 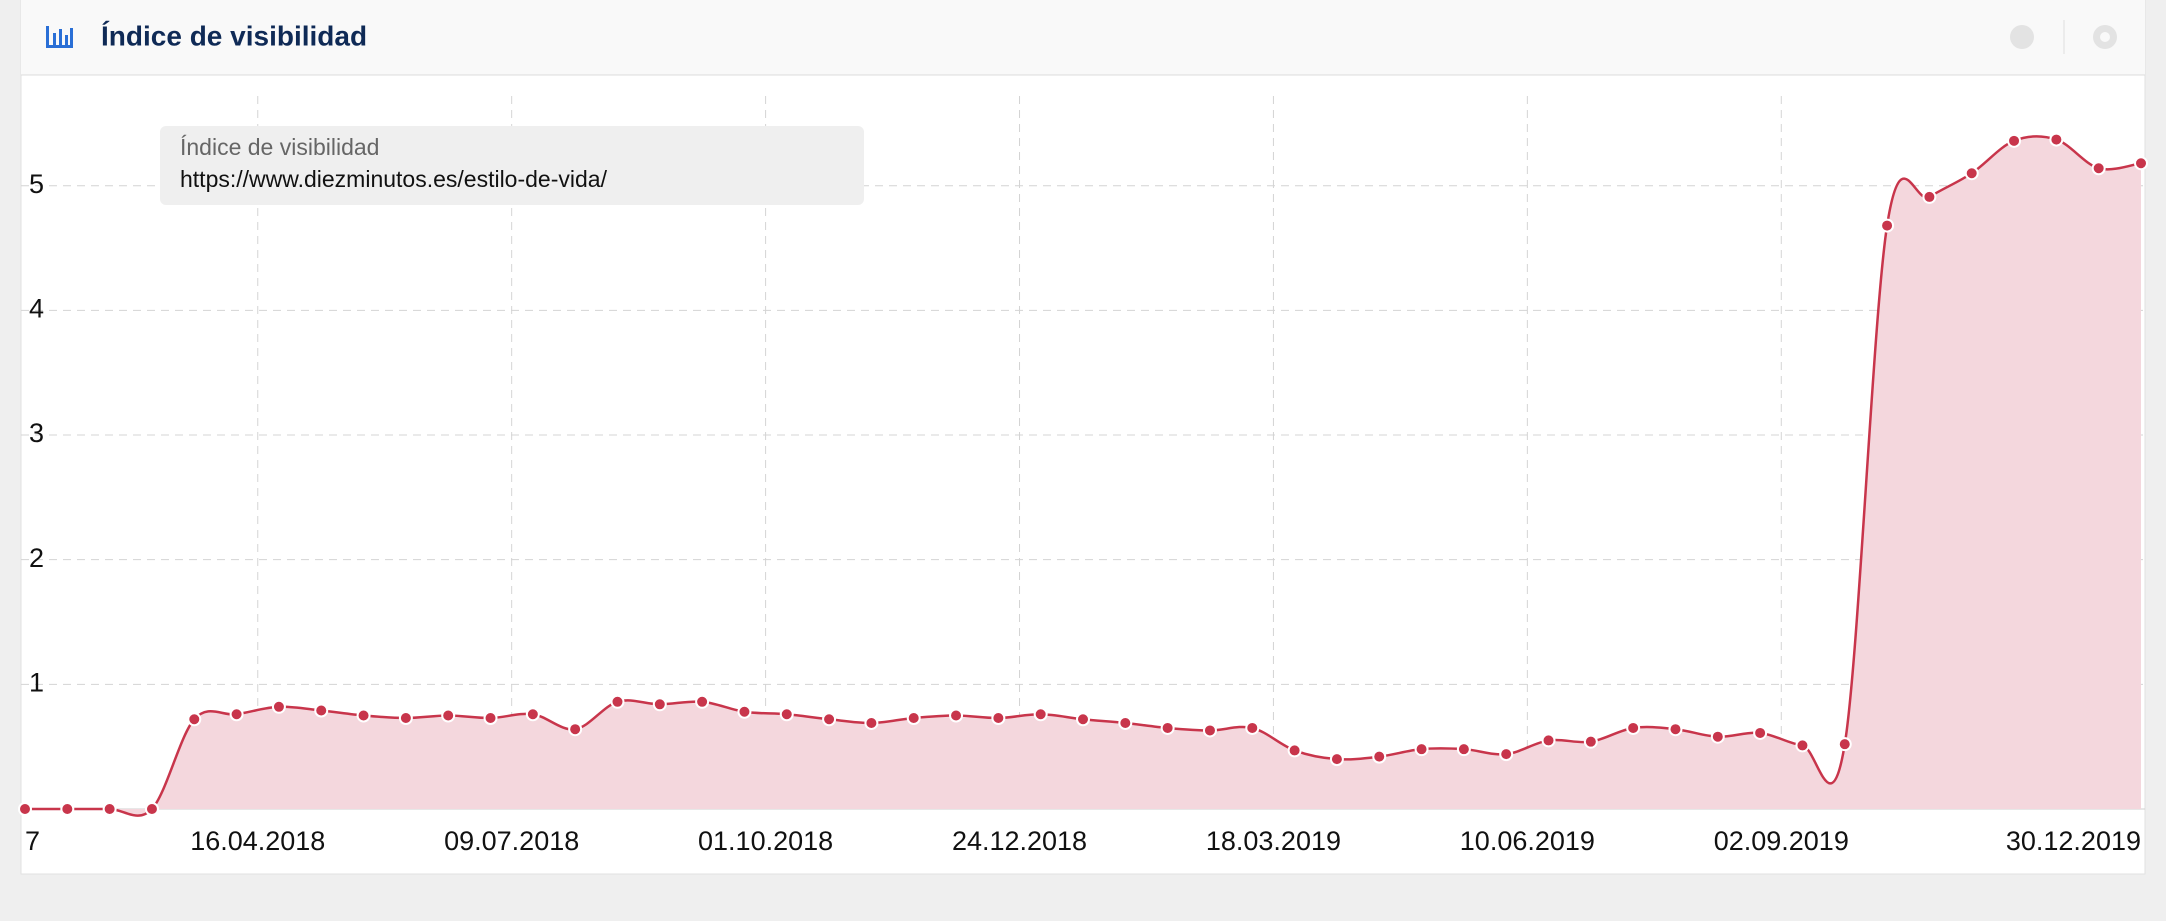 What do you see at coordinates (1273, 841) in the screenshot?
I see `x-tick-label: 18.03.2019` at bounding box center [1273, 841].